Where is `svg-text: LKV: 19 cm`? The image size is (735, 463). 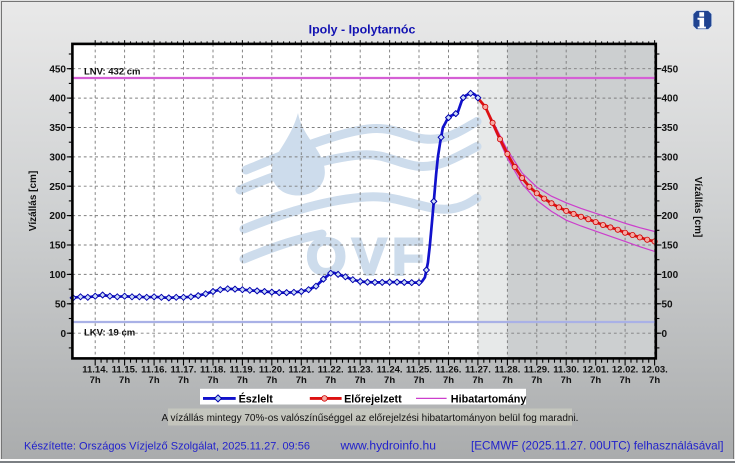 svg-text: LKV: 19 cm is located at coordinates (109, 333).